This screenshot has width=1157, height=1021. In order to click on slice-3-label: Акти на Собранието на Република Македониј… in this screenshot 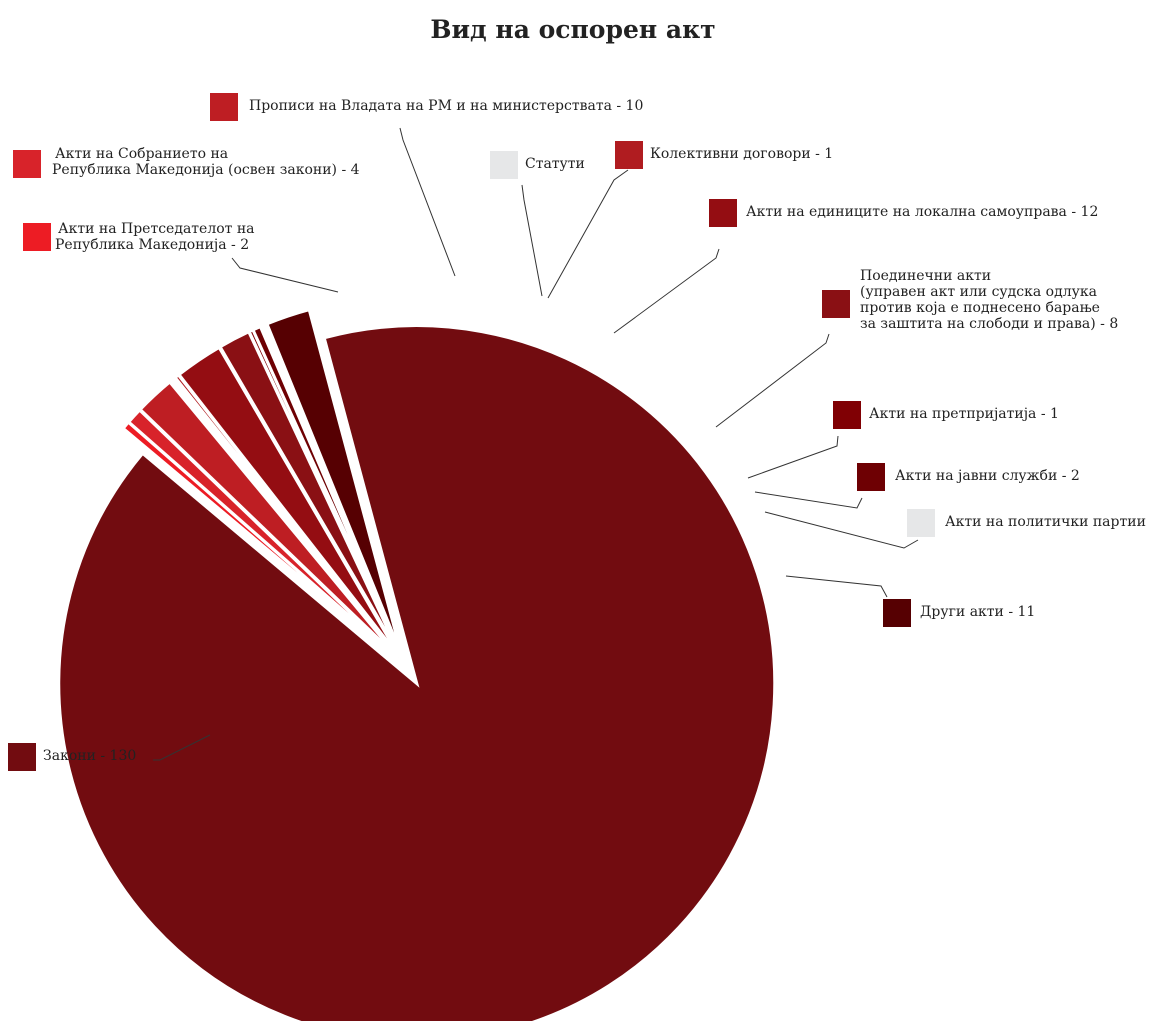, I will do `click(206, 162)`.